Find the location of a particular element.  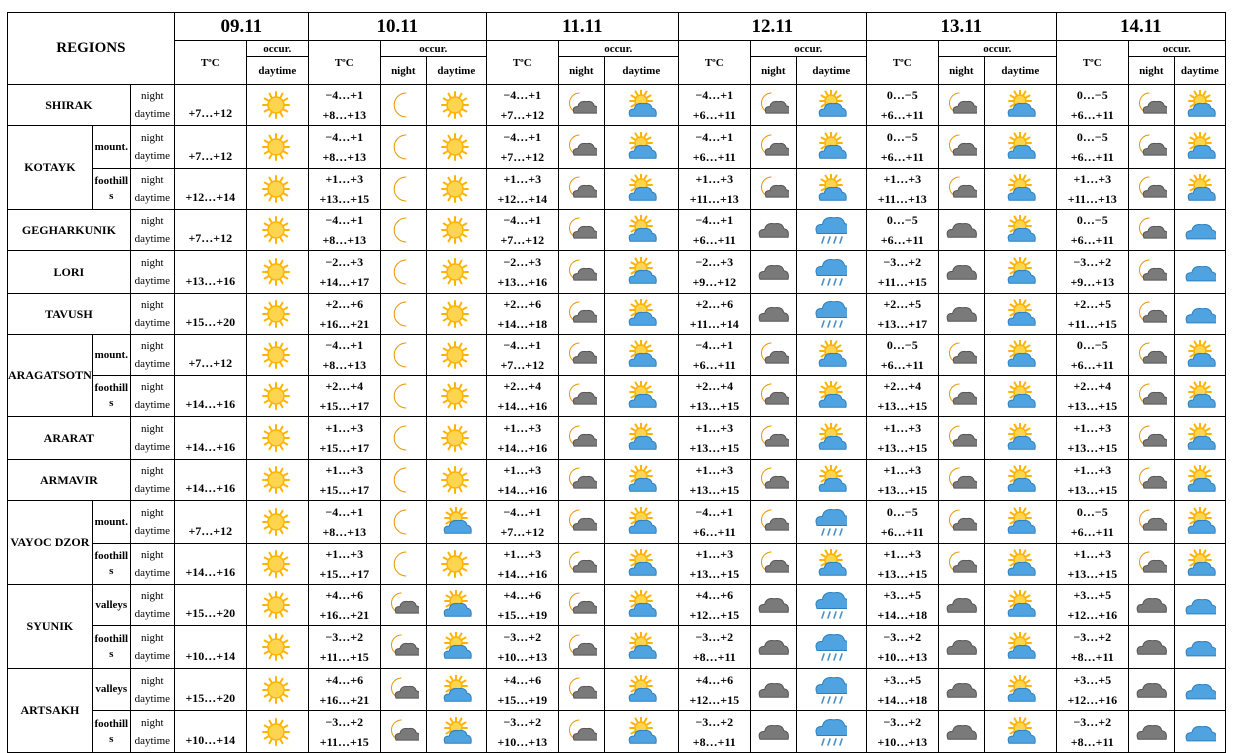

night-temp: −3…+2 is located at coordinates (1092, 262).